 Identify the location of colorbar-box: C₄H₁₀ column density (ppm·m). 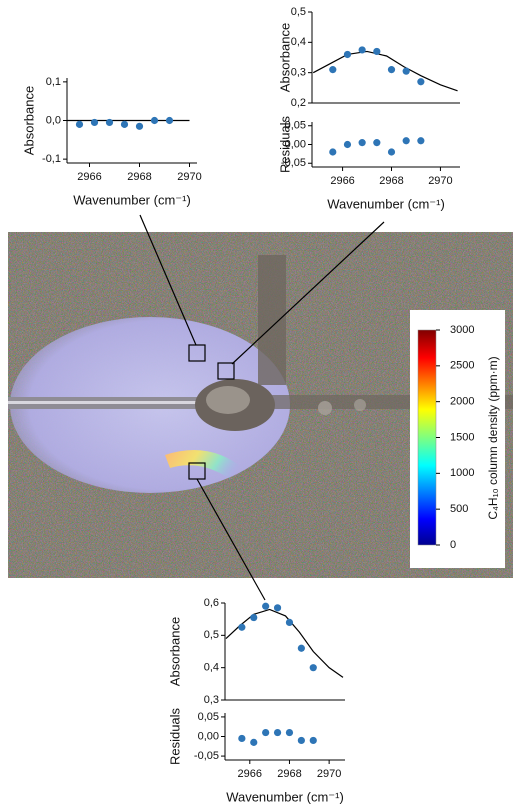
(457, 439).